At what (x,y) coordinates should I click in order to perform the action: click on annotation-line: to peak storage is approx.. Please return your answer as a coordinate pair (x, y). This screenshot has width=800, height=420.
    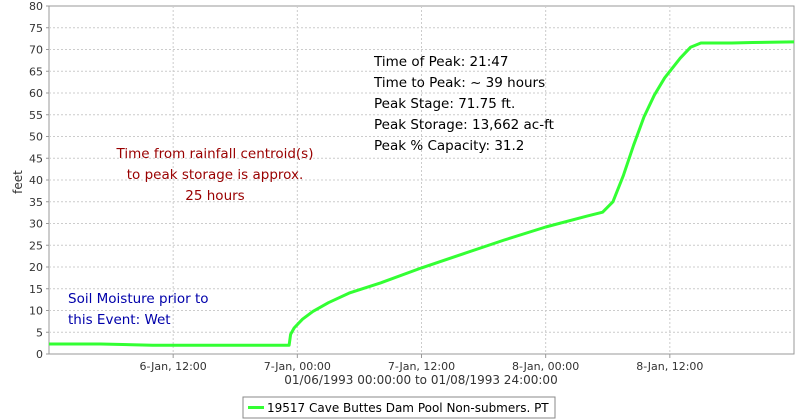
    Looking at the image, I should click on (215, 175).